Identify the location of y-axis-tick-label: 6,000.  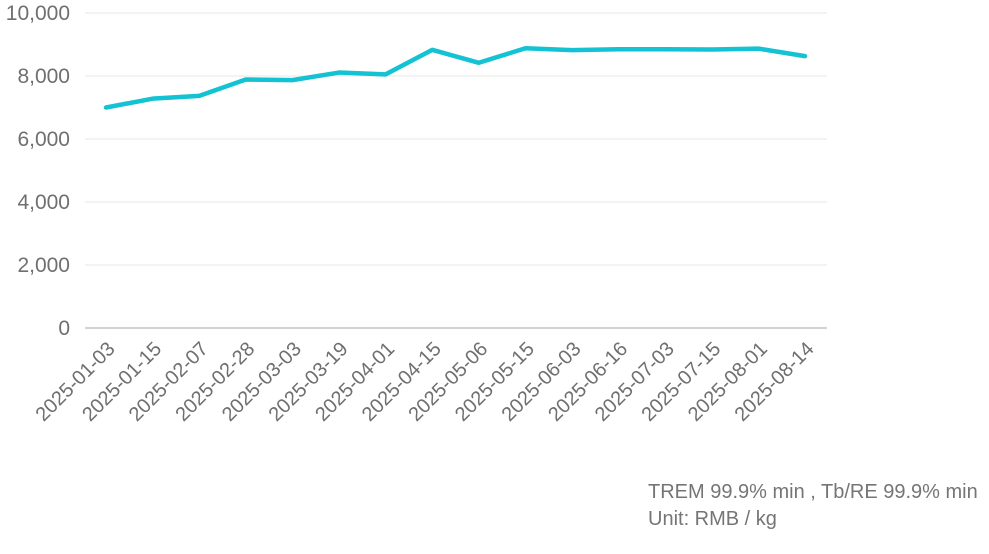
(43, 139).